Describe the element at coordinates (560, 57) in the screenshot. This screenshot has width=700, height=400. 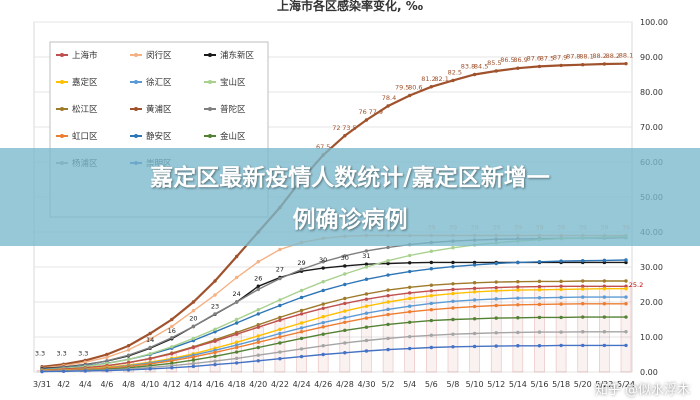
I see `data-label: 87.9` at that location.